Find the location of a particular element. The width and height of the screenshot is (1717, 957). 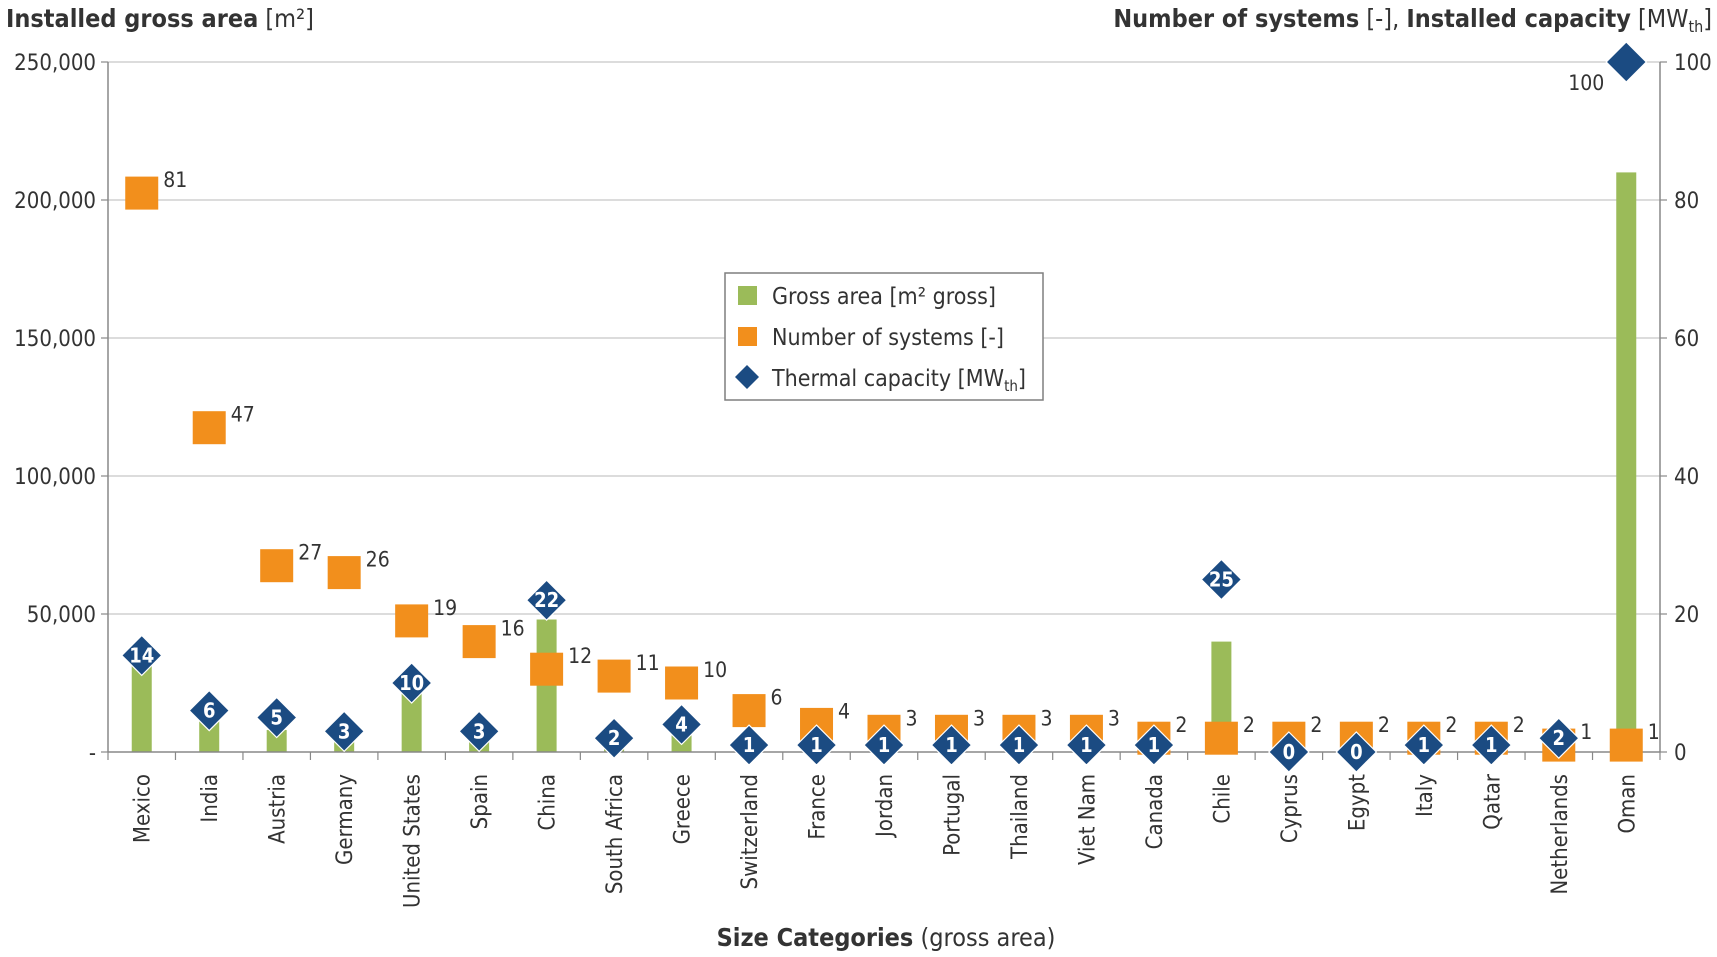

bar-gross-area-oman is located at coordinates (1626, 462).